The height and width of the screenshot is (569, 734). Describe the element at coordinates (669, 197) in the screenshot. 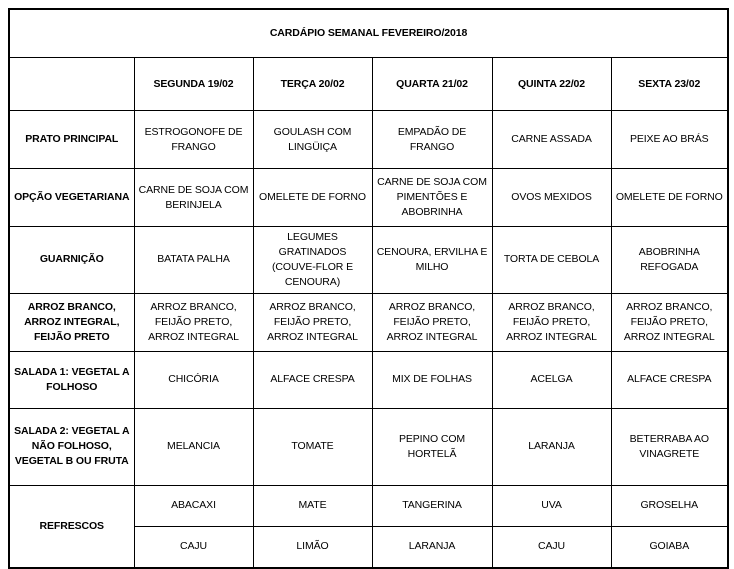

I see `cell-vegetariana-sexta: OMELETE DE FORNO` at that location.